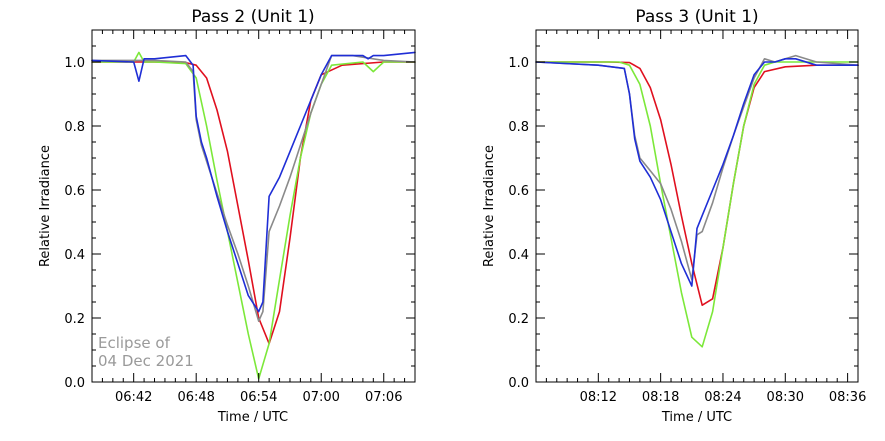 This screenshot has width=885, height=441. What do you see at coordinates (696, 17) in the screenshot?
I see `chart-title: Pass 3 (Unit 1)` at bounding box center [696, 17].